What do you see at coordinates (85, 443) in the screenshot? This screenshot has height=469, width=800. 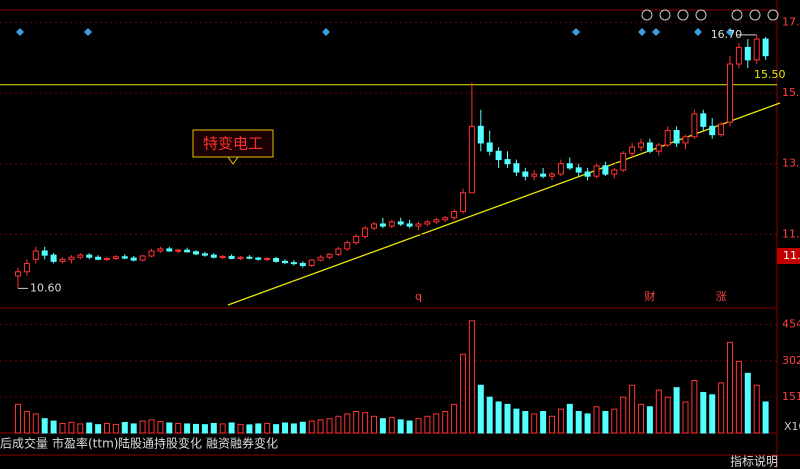 I see `tab: 市盈率(ttm)` at bounding box center [85, 443].